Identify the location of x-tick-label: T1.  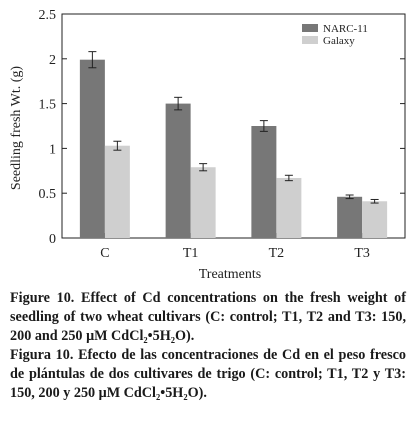
(191, 253).